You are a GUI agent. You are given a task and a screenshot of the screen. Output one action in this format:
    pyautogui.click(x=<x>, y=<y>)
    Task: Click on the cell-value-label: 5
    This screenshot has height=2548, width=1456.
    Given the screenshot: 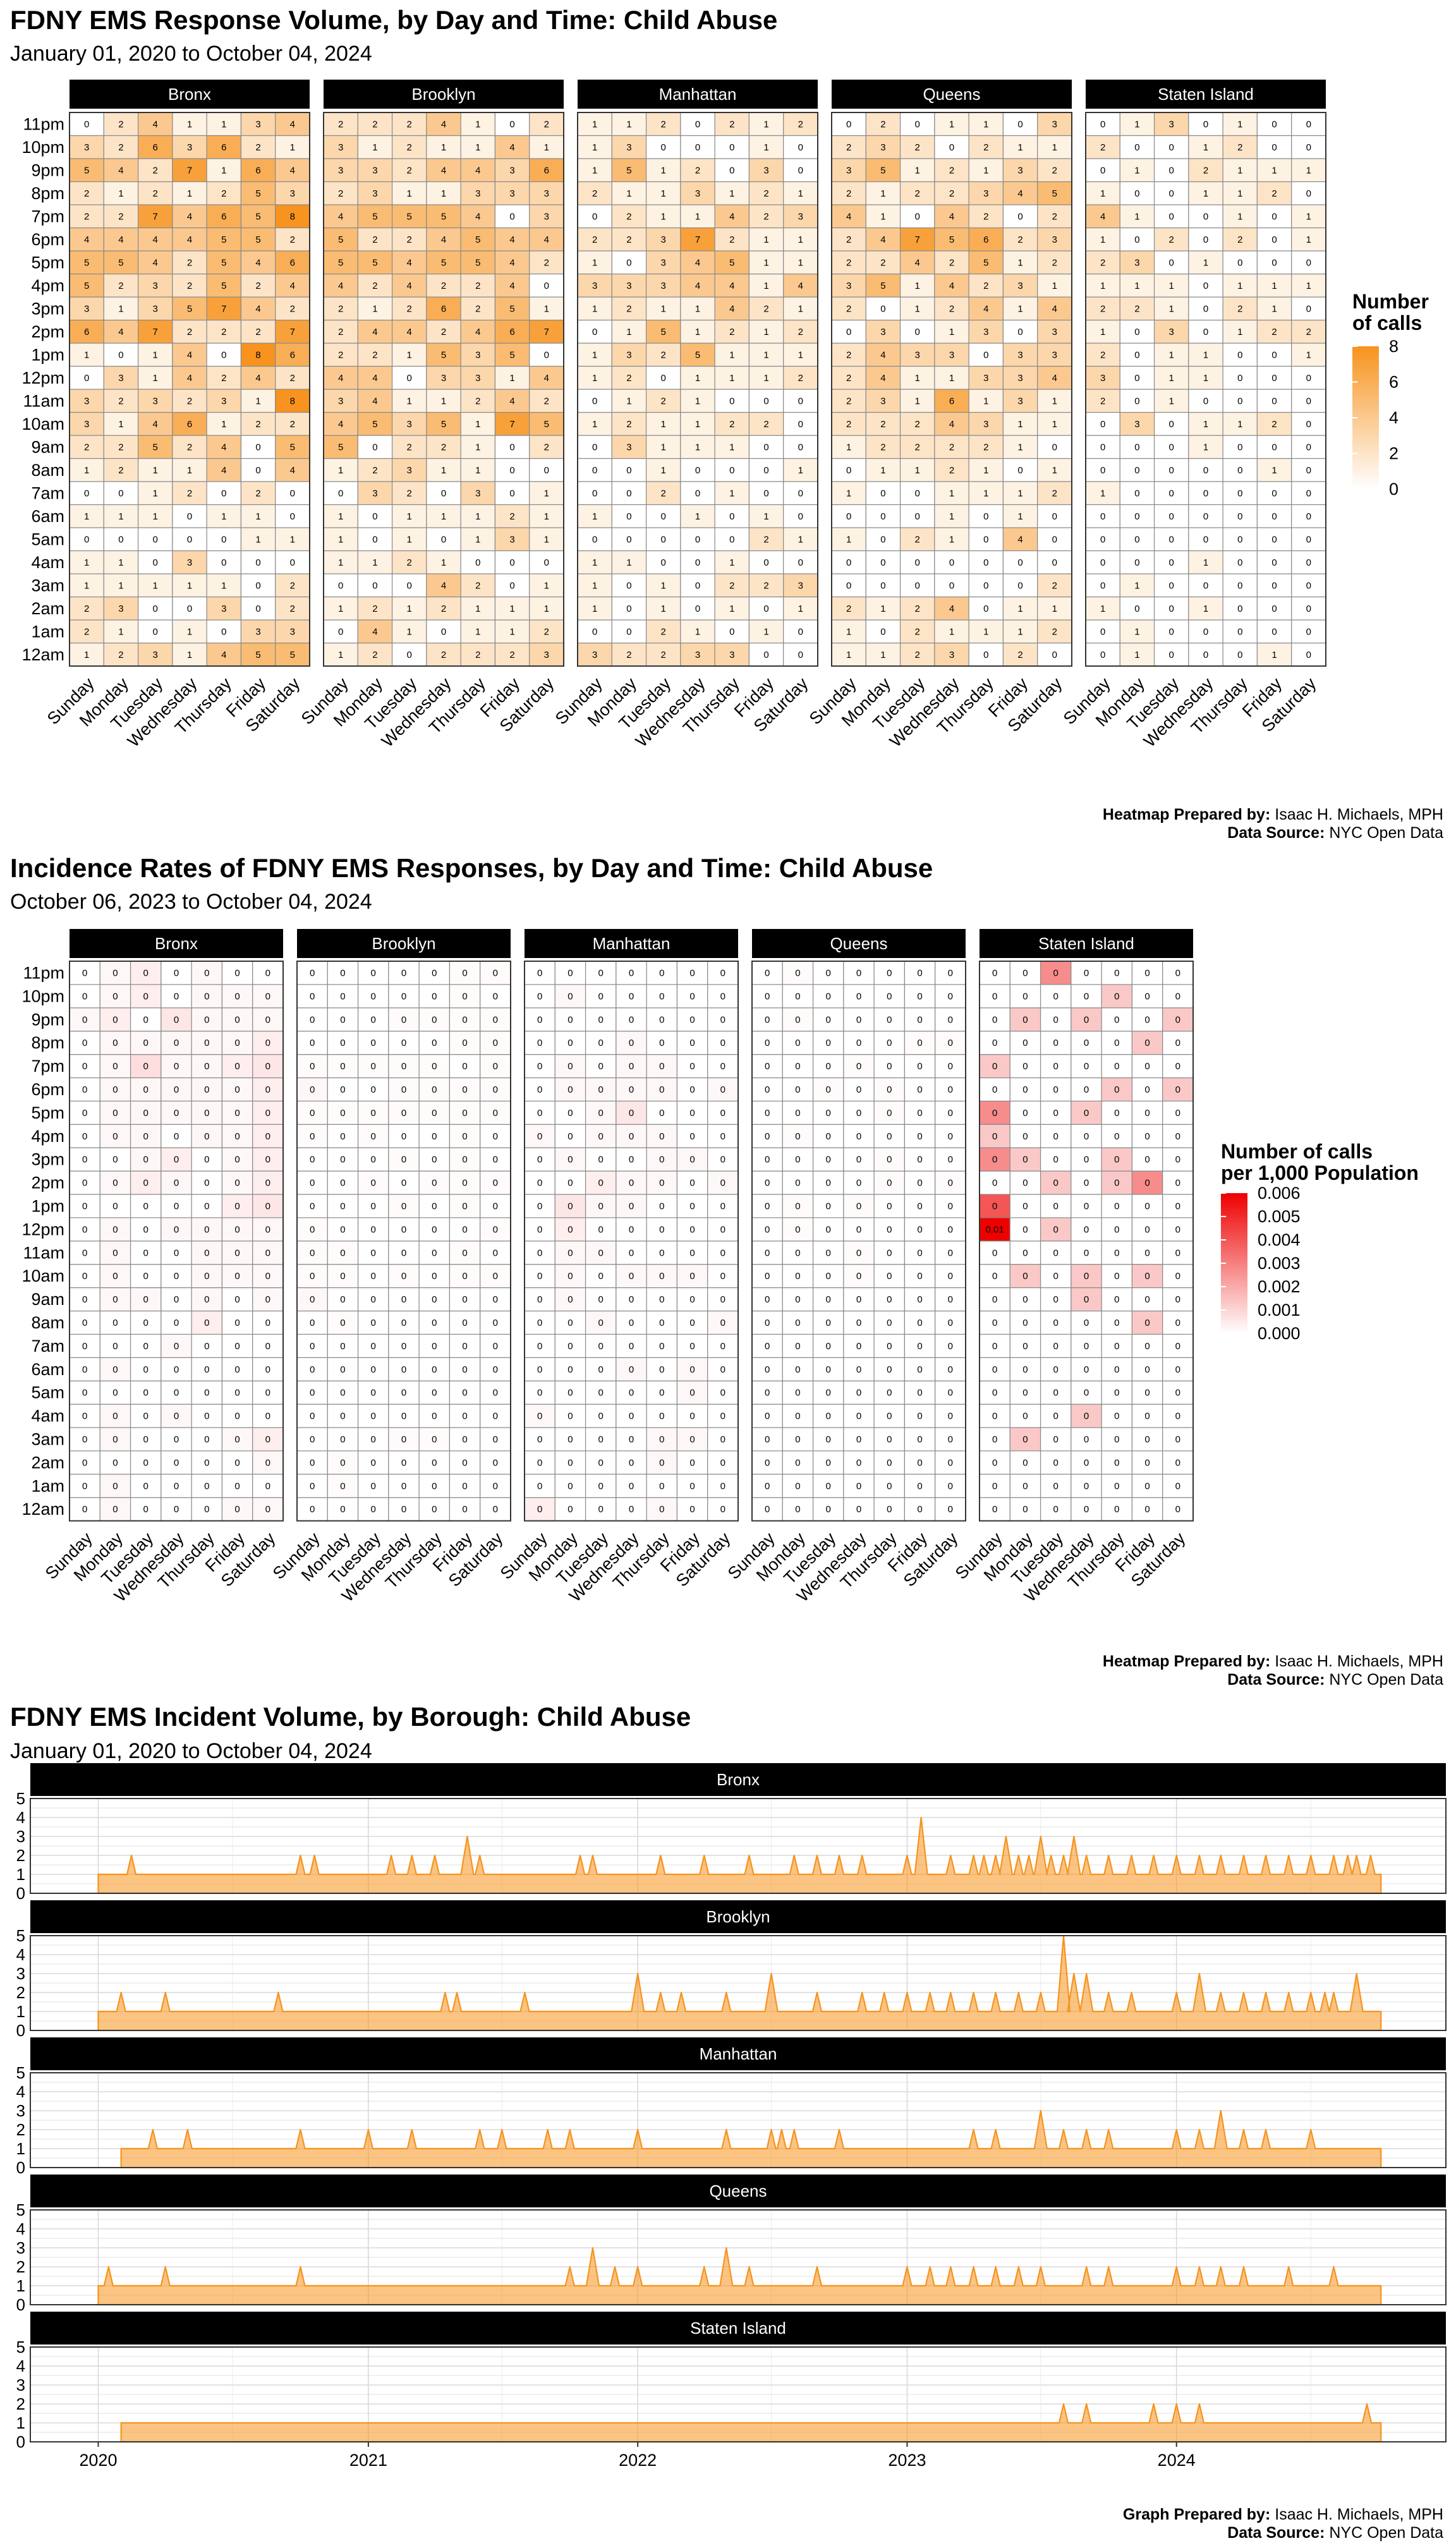 What is the action you would take?
    pyautogui.click(x=374, y=262)
    